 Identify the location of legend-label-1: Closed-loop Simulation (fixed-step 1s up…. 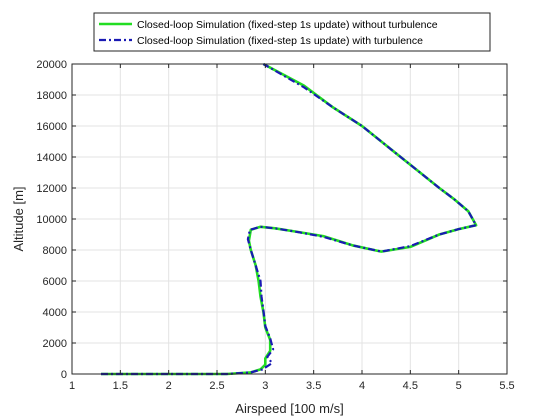
(287, 25).